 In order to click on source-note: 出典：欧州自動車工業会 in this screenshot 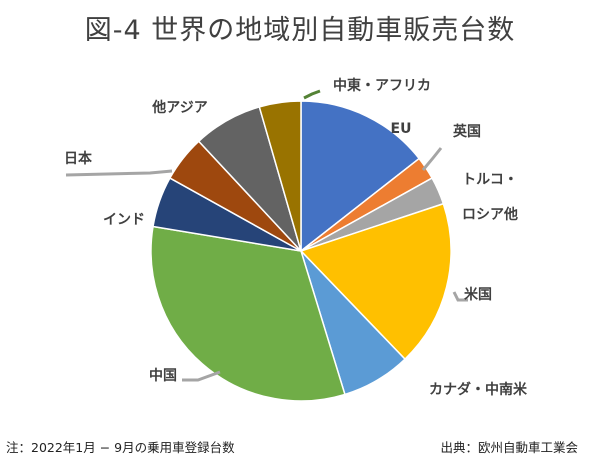, I will do `click(509, 447)`.